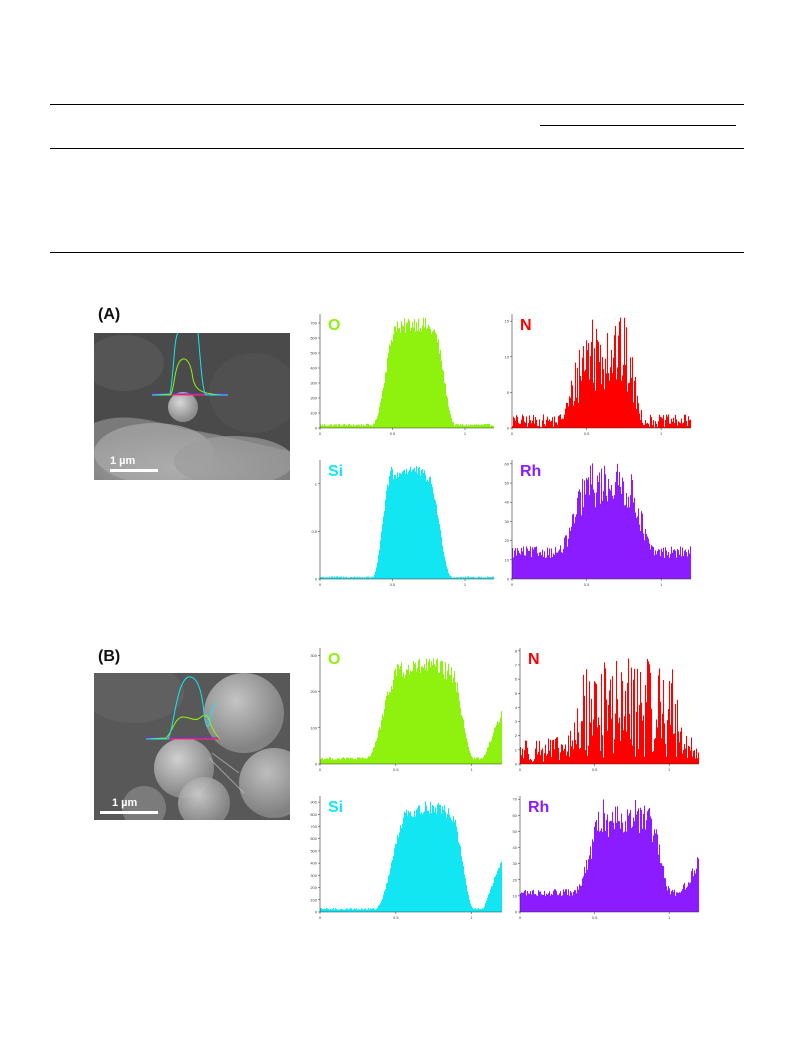 This screenshot has width=793, height=1057. I want to click on y-tick-label: 0, so click(316, 912).